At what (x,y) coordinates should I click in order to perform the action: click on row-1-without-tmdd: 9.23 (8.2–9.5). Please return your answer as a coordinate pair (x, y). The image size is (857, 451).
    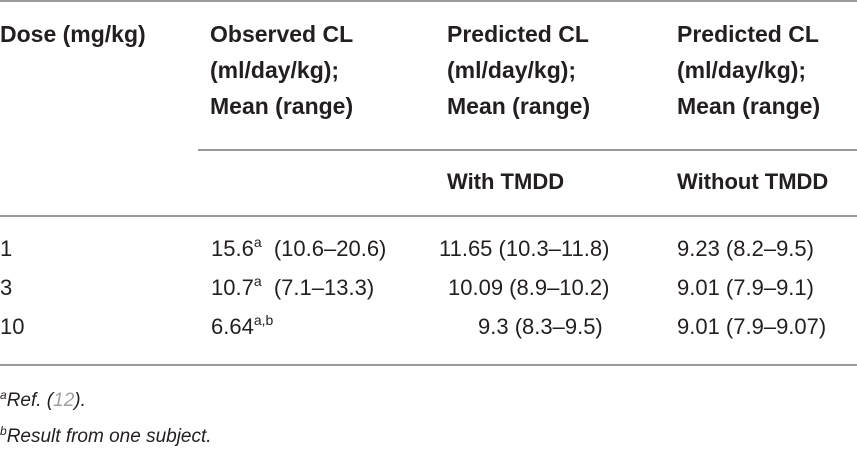
    Looking at the image, I should click on (745, 248).